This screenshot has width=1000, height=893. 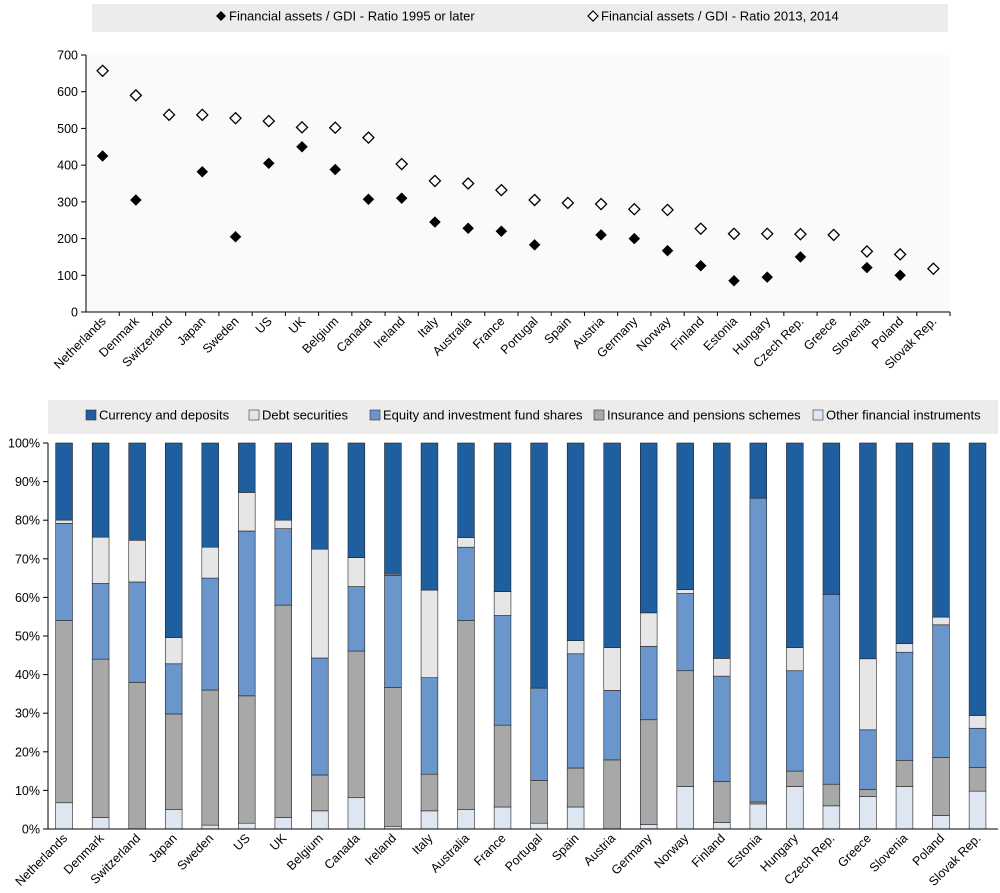 I want to click on bar-y-tick-label: 10%, so click(x=27, y=791).